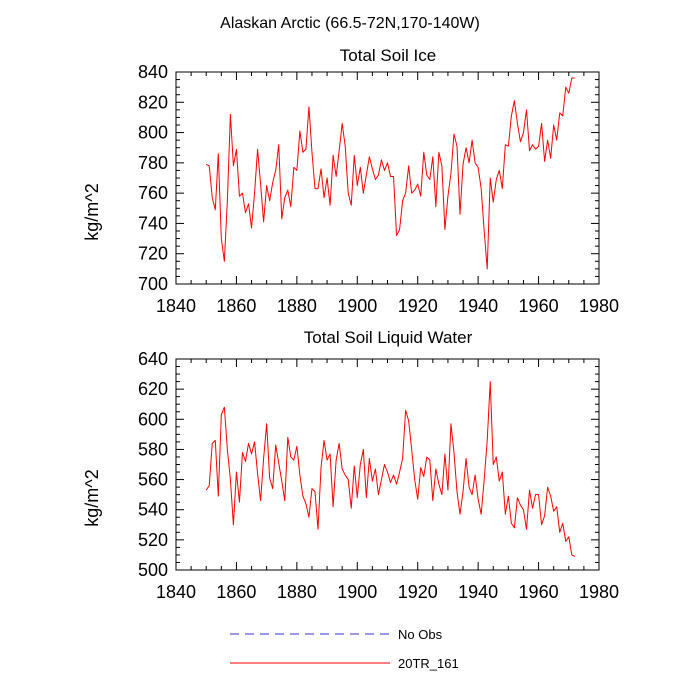 The width and height of the screenshot is (700, 700). I want to click on y-tick-label: 520, so click(153, 540).